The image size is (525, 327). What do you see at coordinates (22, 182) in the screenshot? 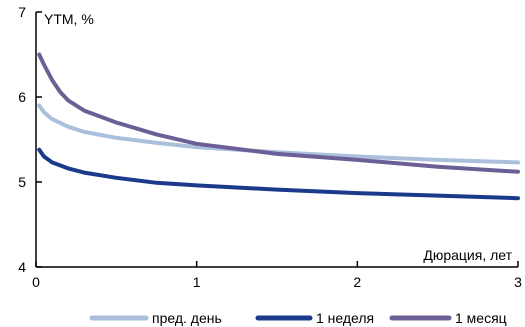
I see `y-tick-label: 5` at bounding box center [22, 182].